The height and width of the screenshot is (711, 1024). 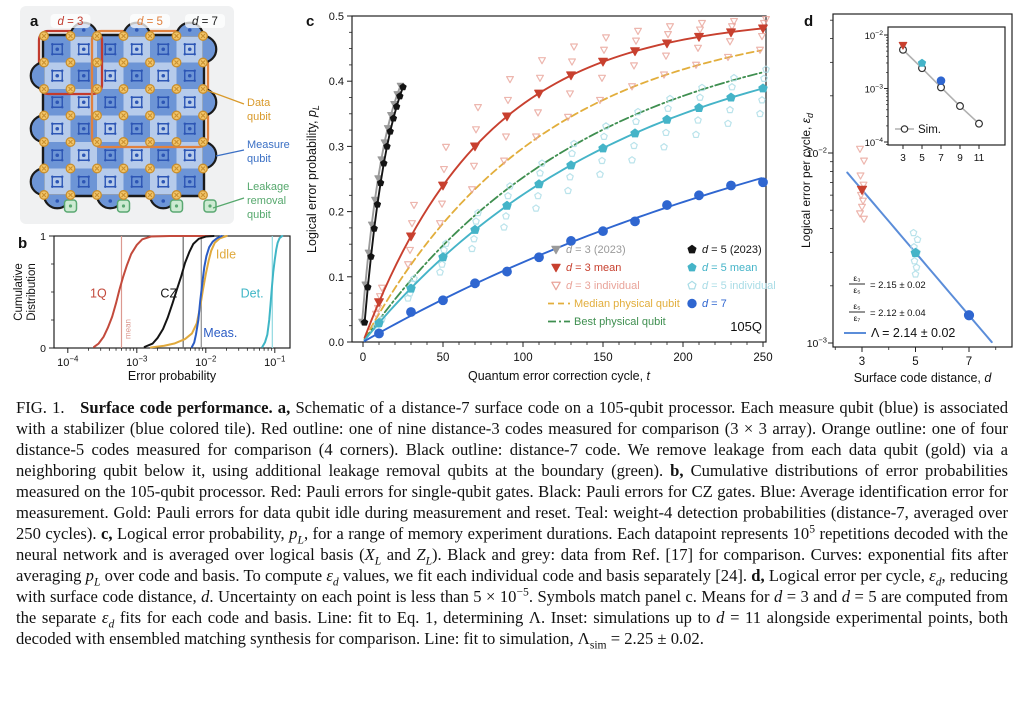 What do you see at coordinates (922, 158) in the screenshot?
I see `tick-label: 5` at bounding box center [922, 158].